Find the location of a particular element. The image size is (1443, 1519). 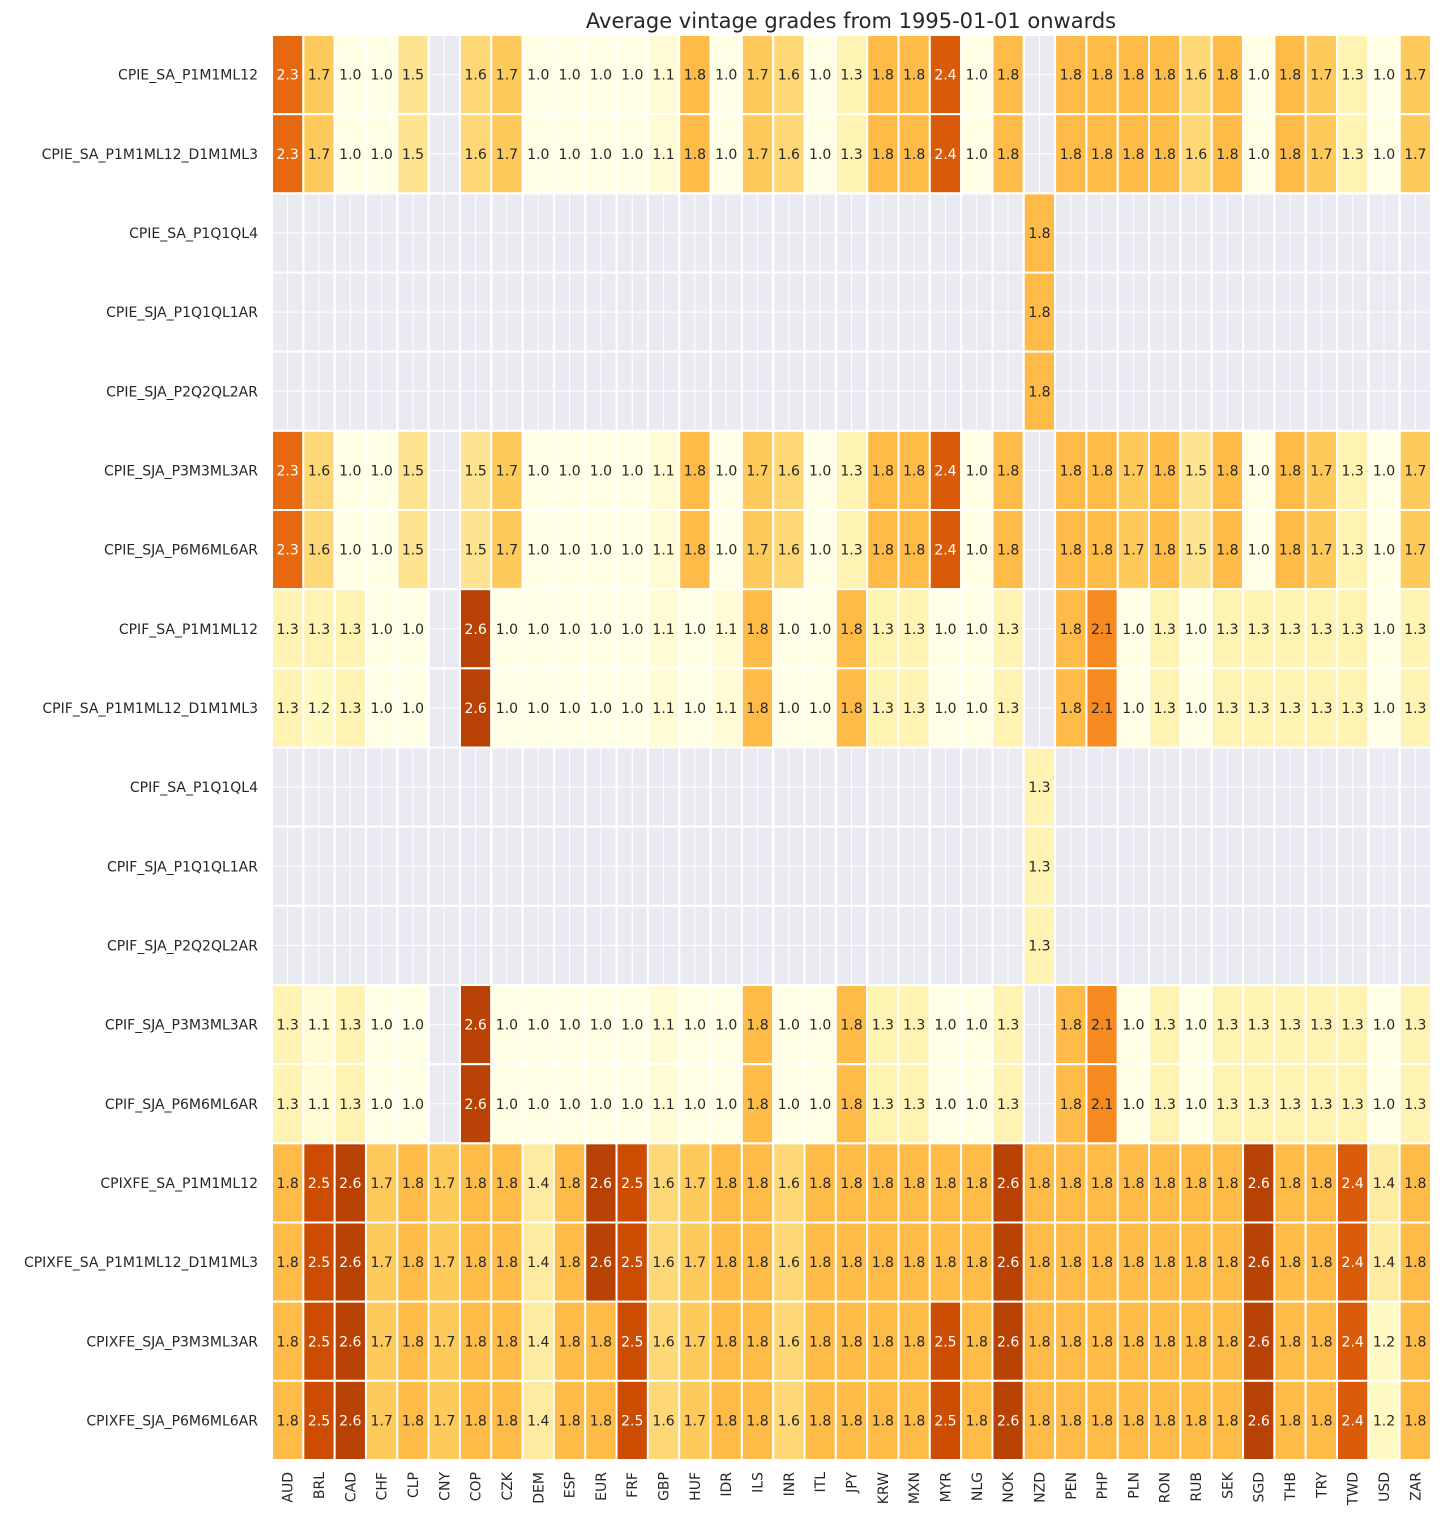

row-label: CPIF_SJA_P6M6ML6AR is located at coordinates (181, 1105).